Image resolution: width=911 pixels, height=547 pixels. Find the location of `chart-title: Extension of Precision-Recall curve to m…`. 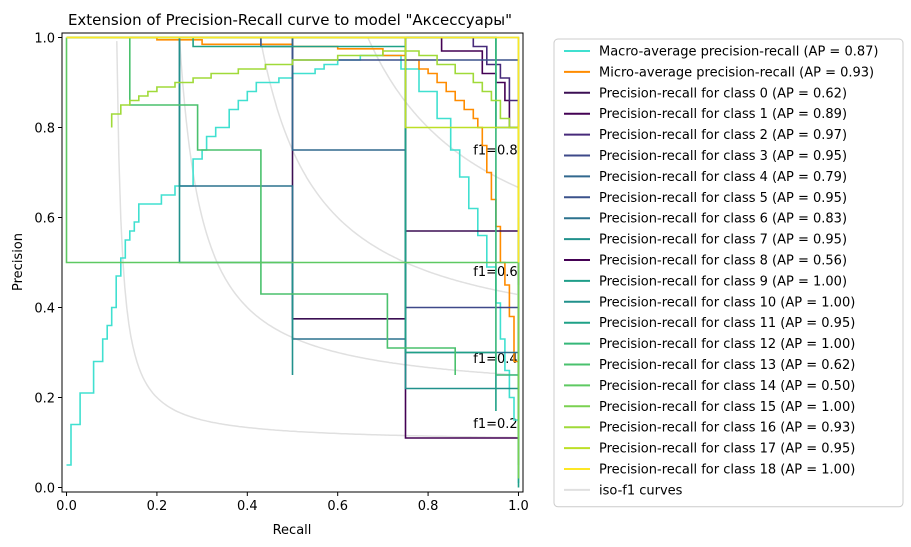

chart-title: Extension of Precision-Recall curve to m… is located at coordinates (290, 20).